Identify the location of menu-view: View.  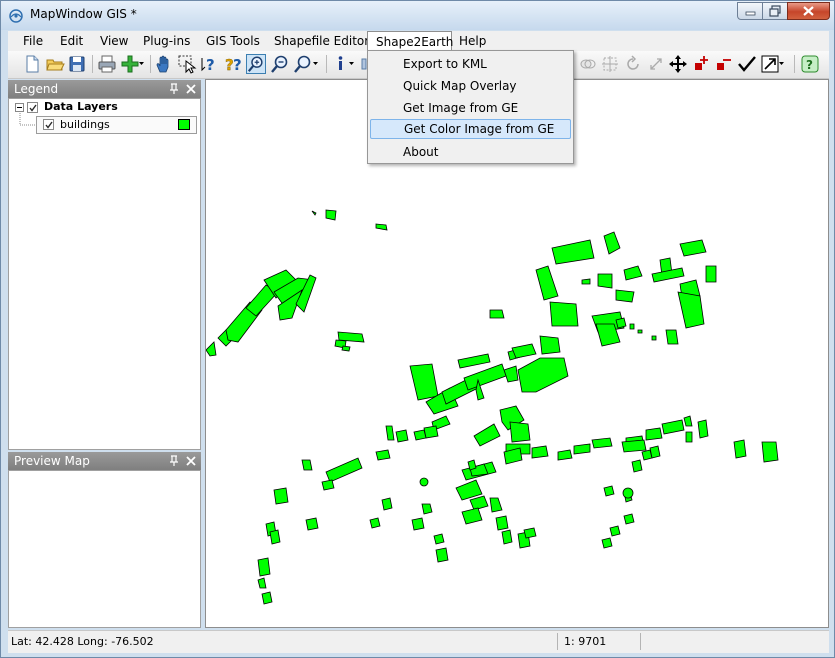
(114, 41).